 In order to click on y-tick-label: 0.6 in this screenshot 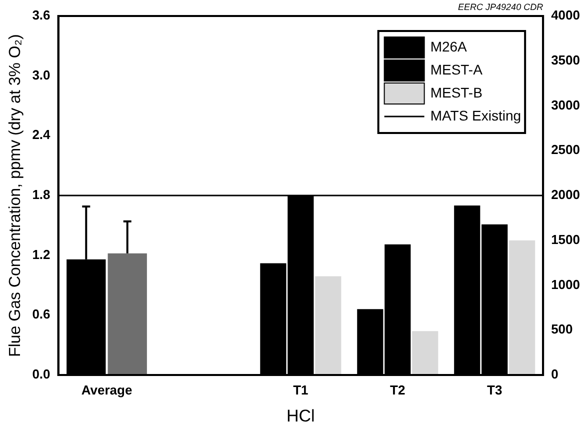, I will do `click(41, 314)`.